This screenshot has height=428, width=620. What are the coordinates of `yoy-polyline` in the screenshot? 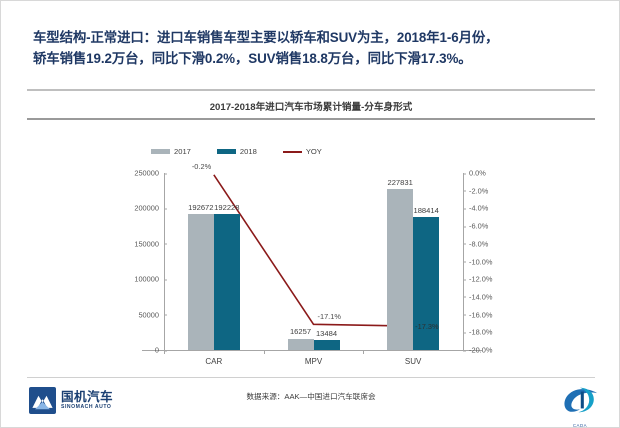 It's located at (313, 250).